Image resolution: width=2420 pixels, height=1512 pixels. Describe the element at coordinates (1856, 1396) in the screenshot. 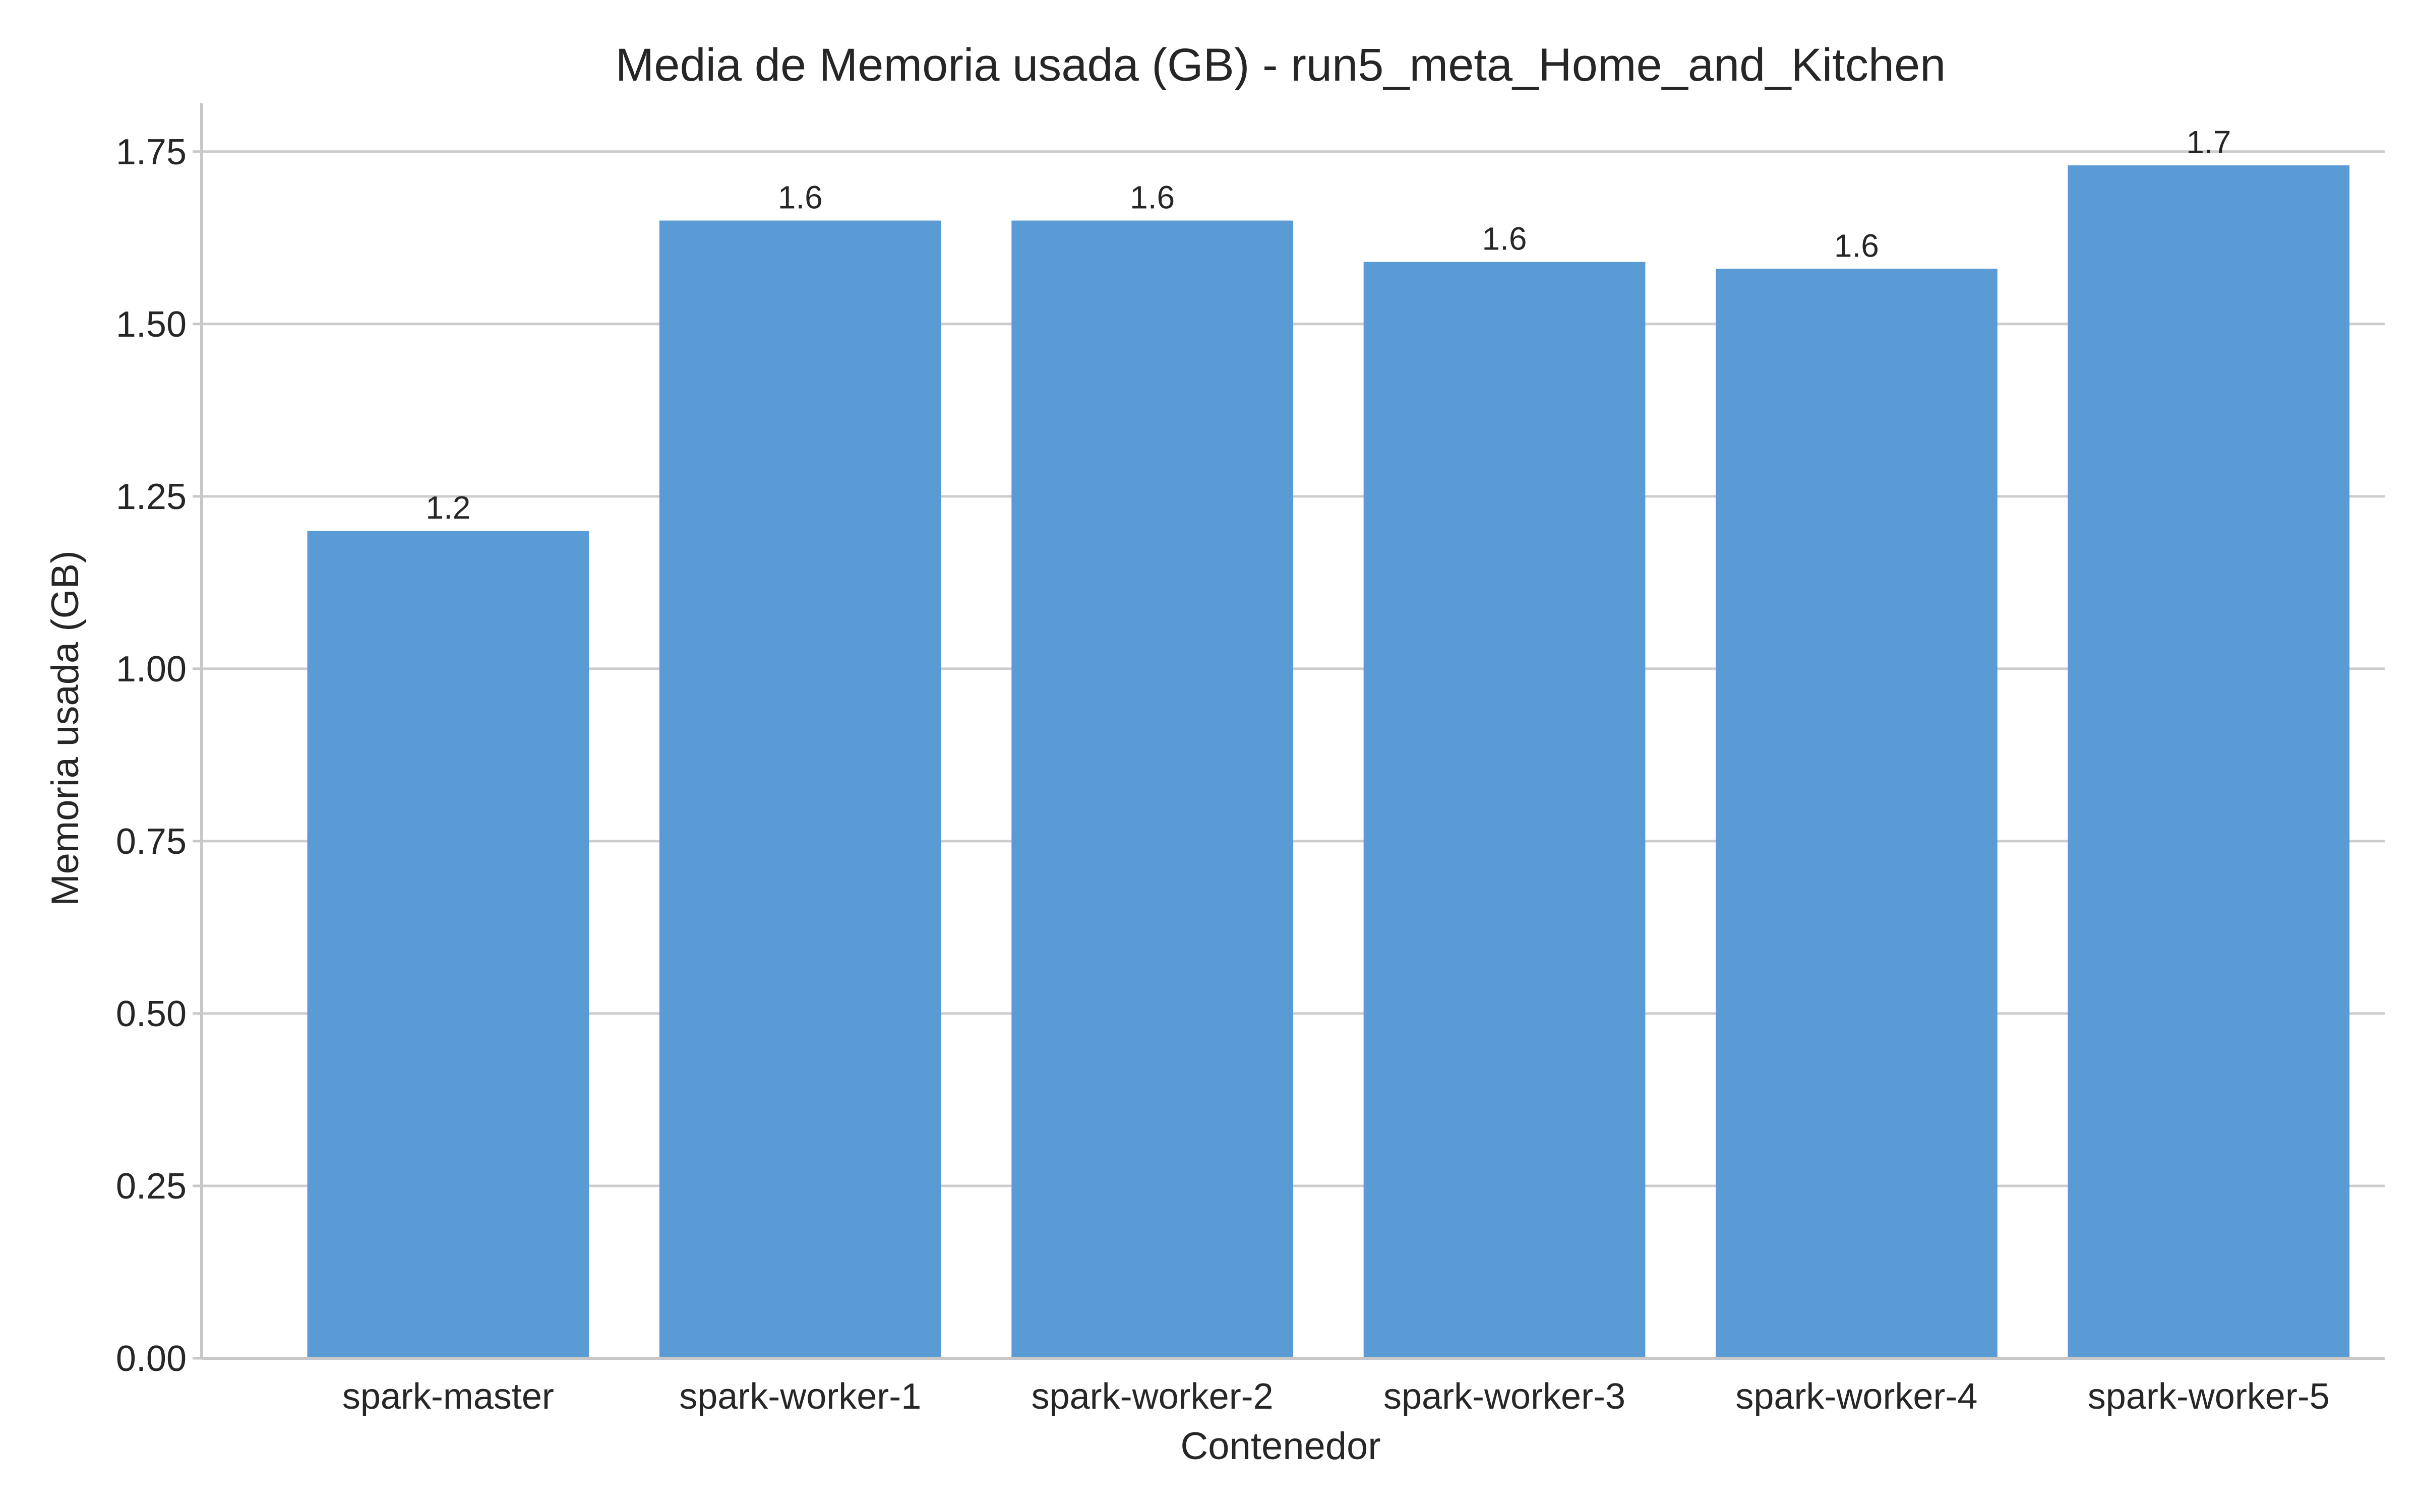

I see `x-tick-label: spark-worker-4` at that location.